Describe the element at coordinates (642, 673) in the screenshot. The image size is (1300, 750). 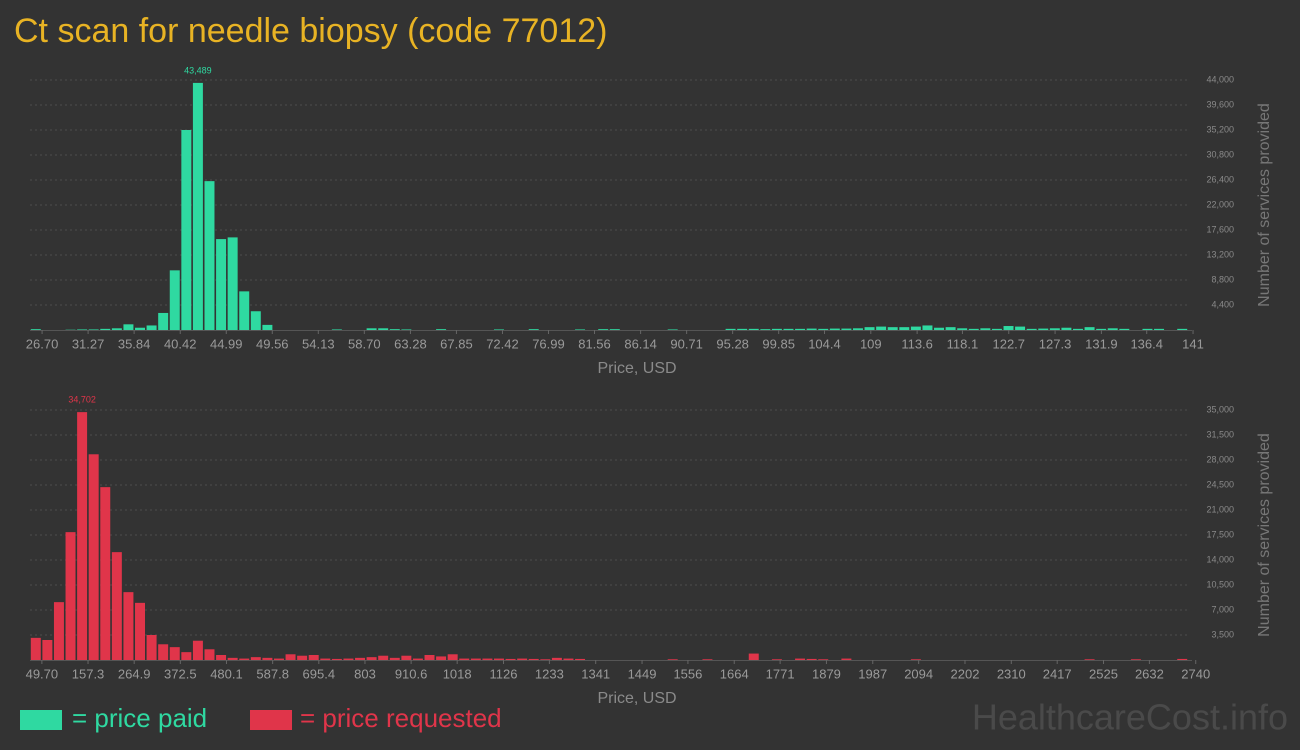
I see `x-tick-label: 1449` at that location.